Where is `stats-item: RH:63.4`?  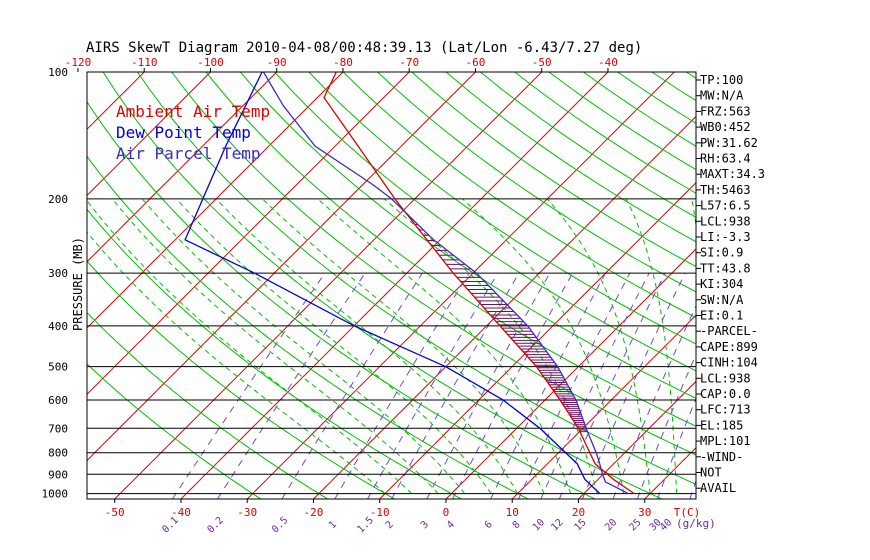
stats-item: RH:63.4 is located at coordinates (725, 159).